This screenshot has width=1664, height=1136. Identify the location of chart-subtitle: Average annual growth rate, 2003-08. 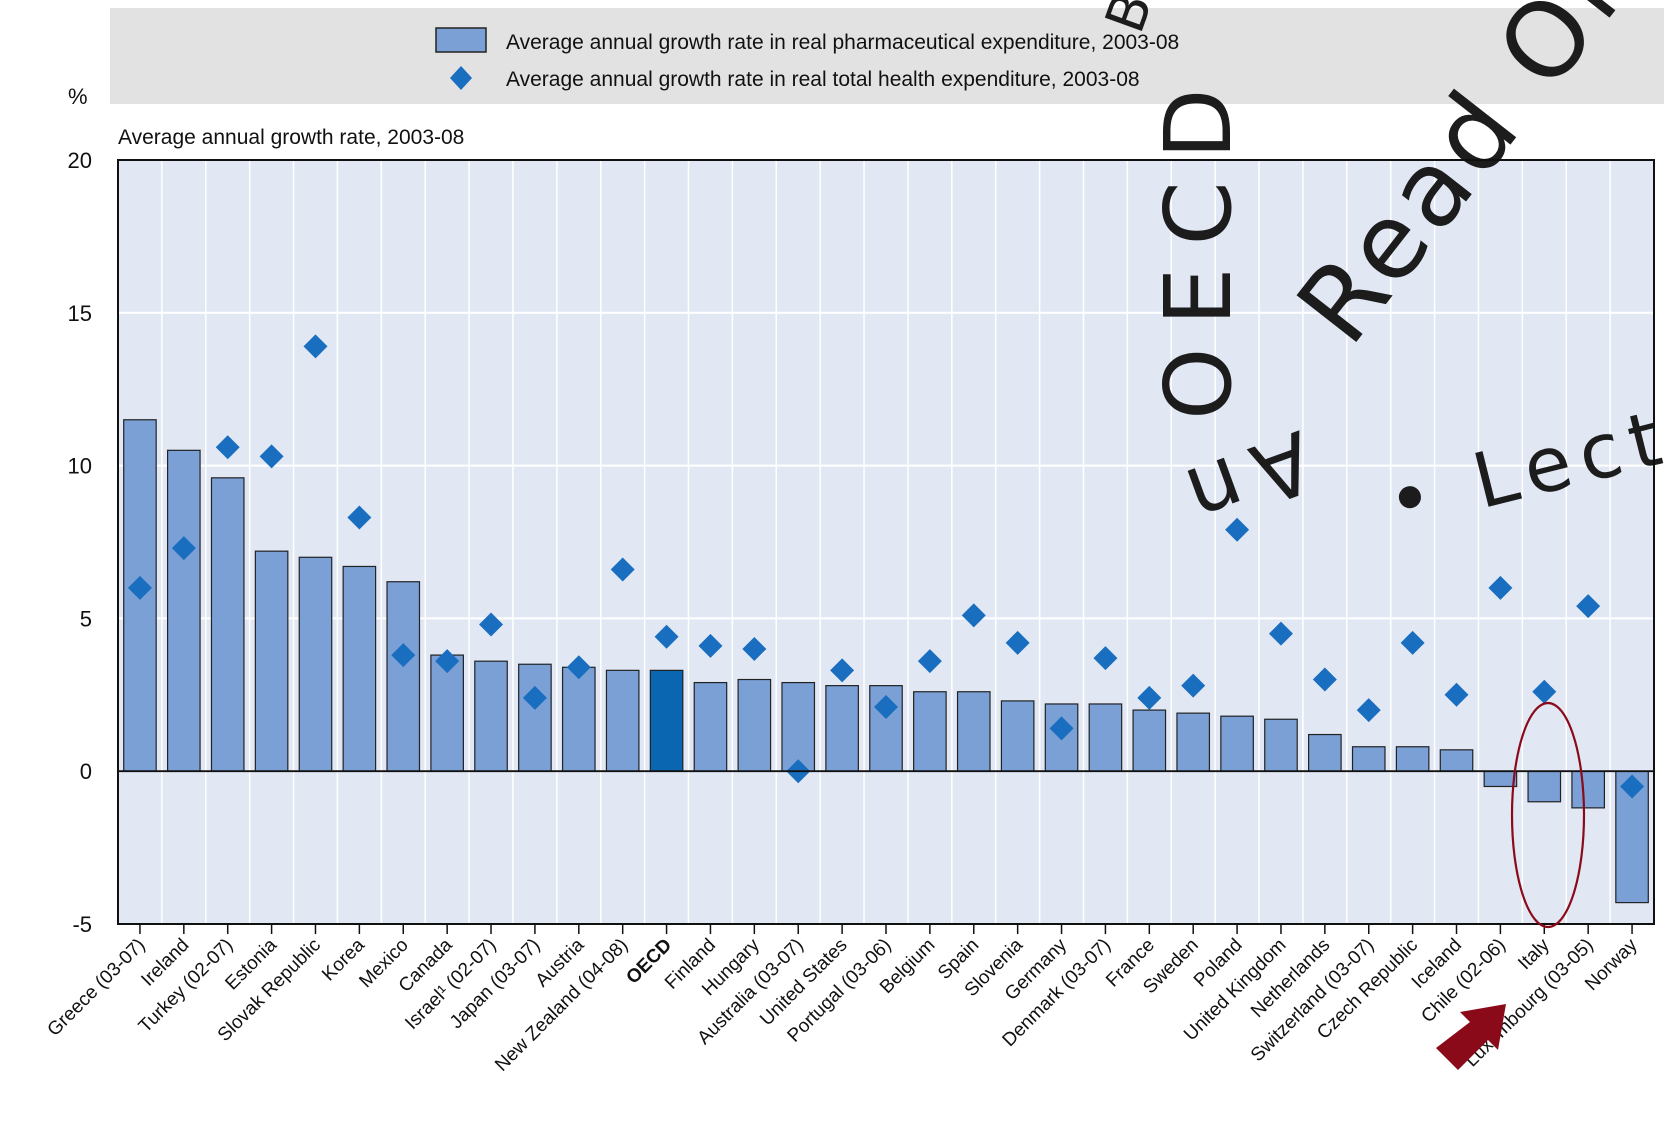
(291, 137).